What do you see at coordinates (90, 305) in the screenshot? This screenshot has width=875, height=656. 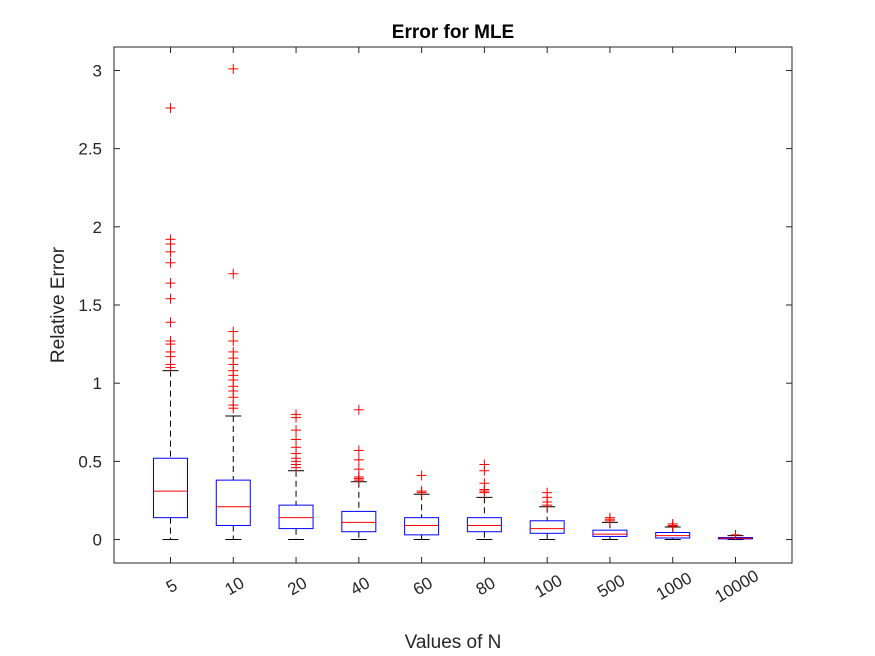 I see `y-tick-label: 1.5` at bounding box center [90, 305].